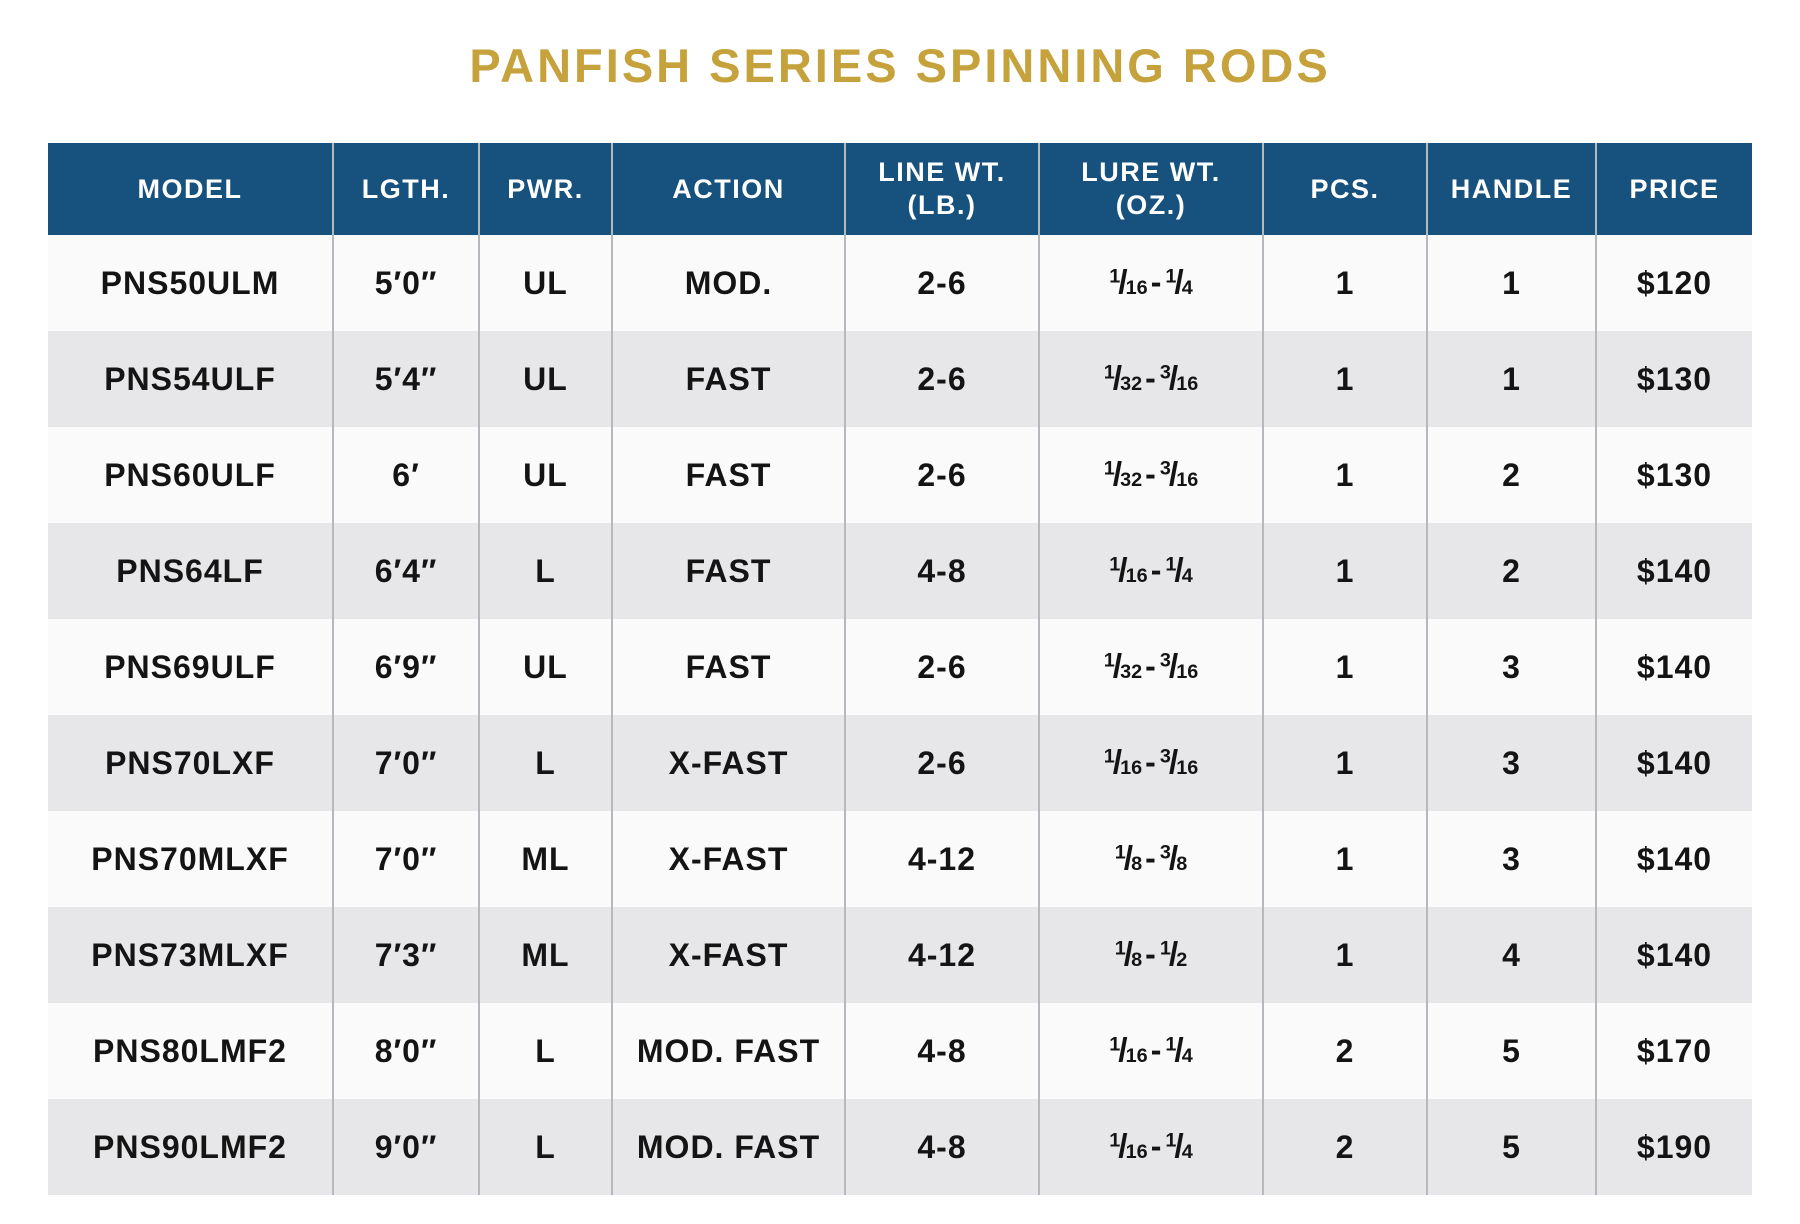  Describe the element at coordinates (405, 571) in the screenshot. I see `cell-lgth: 6′4″` at that location.